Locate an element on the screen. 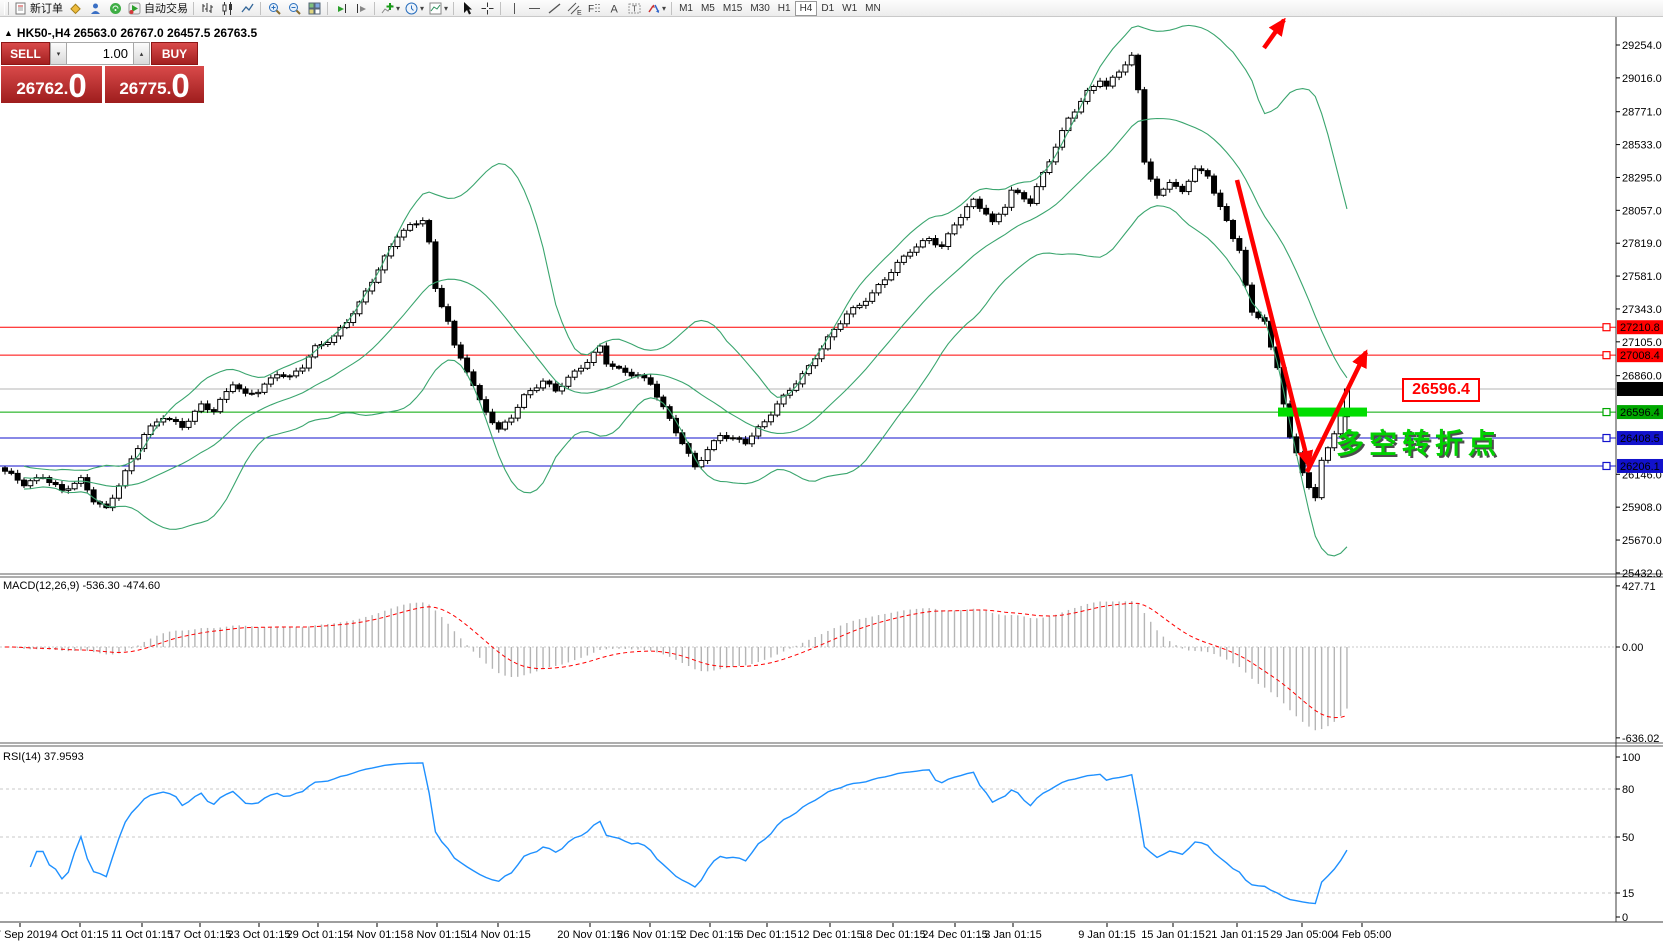 This screenshot has width=1663, height=945. trend-arrows is located at coordinates (1301, 245).